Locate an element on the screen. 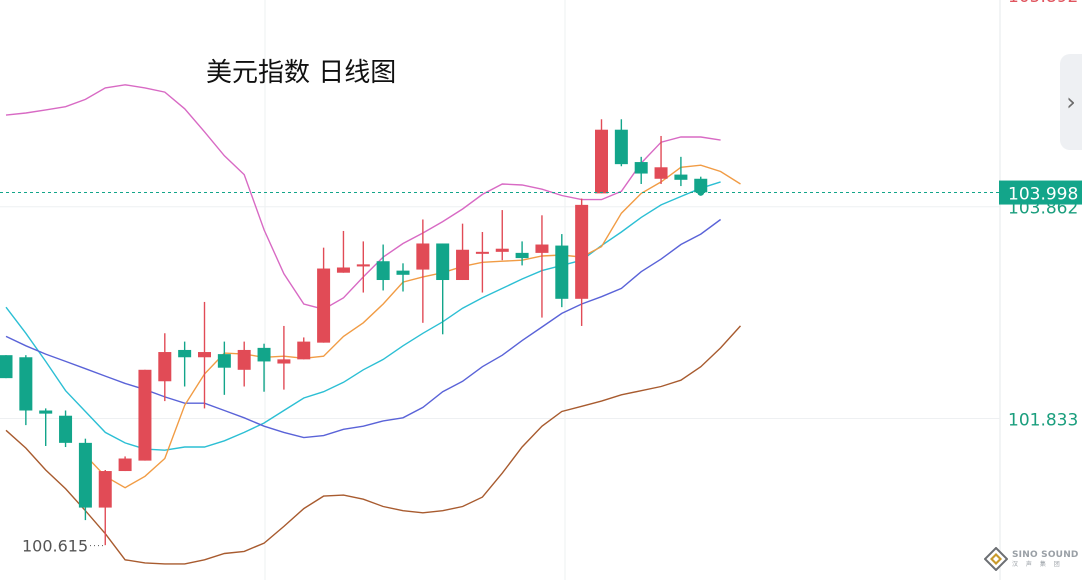 This screenshot has height=580, width=1082. next-chart-button: › is located at coordinates (1071, 102).